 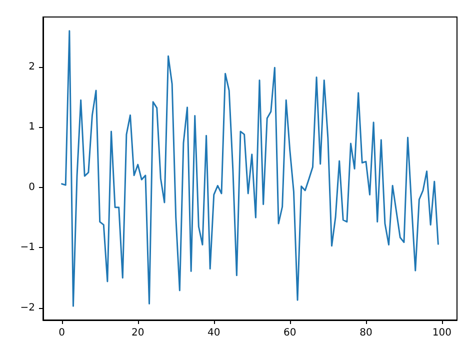 I want to click on x-tick-label: 80, so click(x=366, y=333).